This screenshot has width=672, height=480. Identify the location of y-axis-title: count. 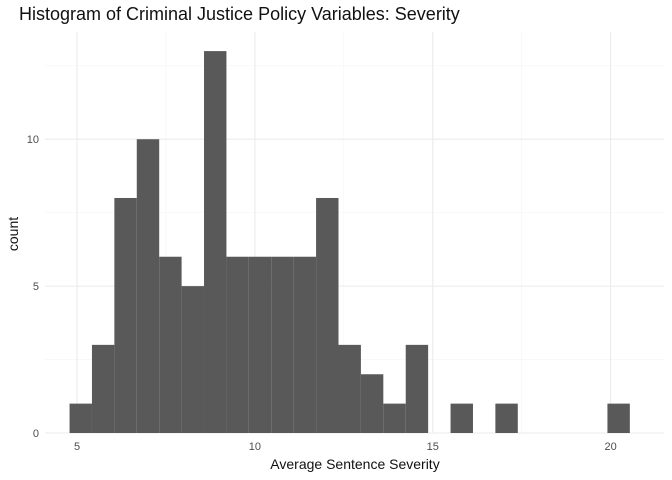
(13, 234).